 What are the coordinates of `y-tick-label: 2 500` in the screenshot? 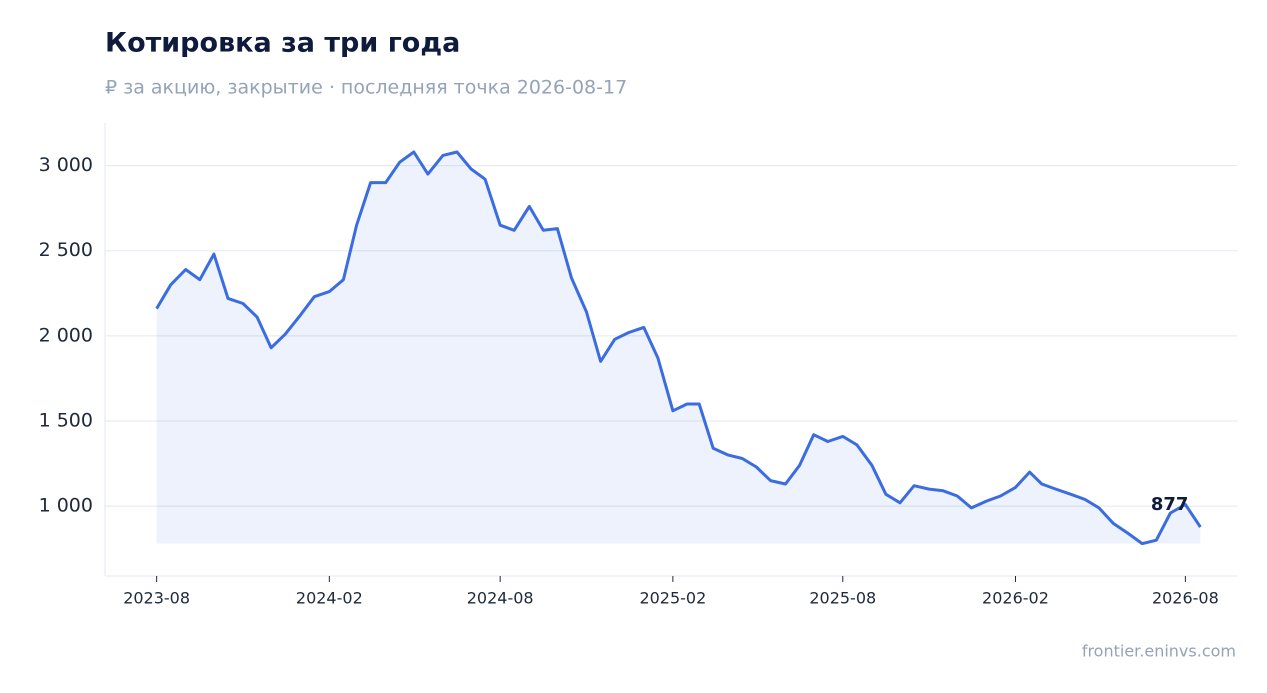 It's located at (66, 250).